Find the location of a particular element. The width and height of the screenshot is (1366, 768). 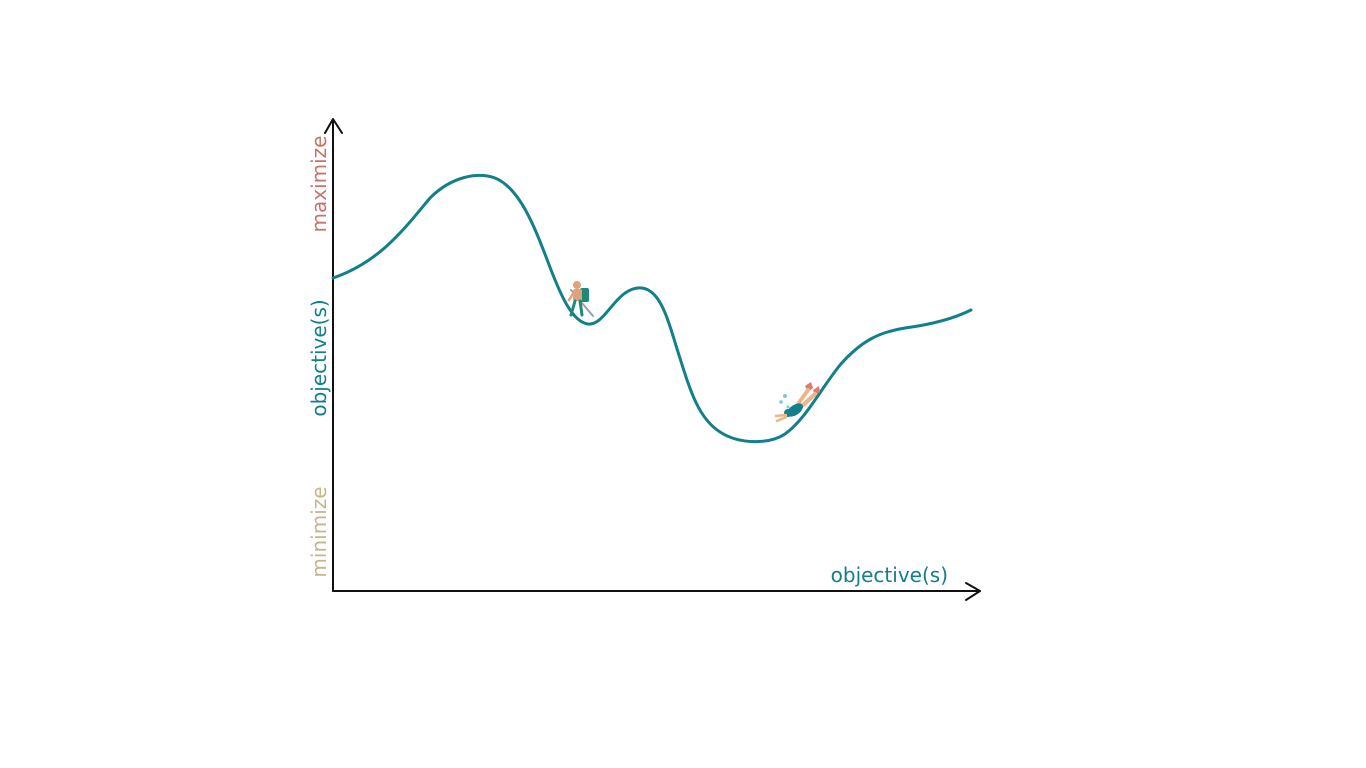

hiker-icon is located at coordinates (580, 299).